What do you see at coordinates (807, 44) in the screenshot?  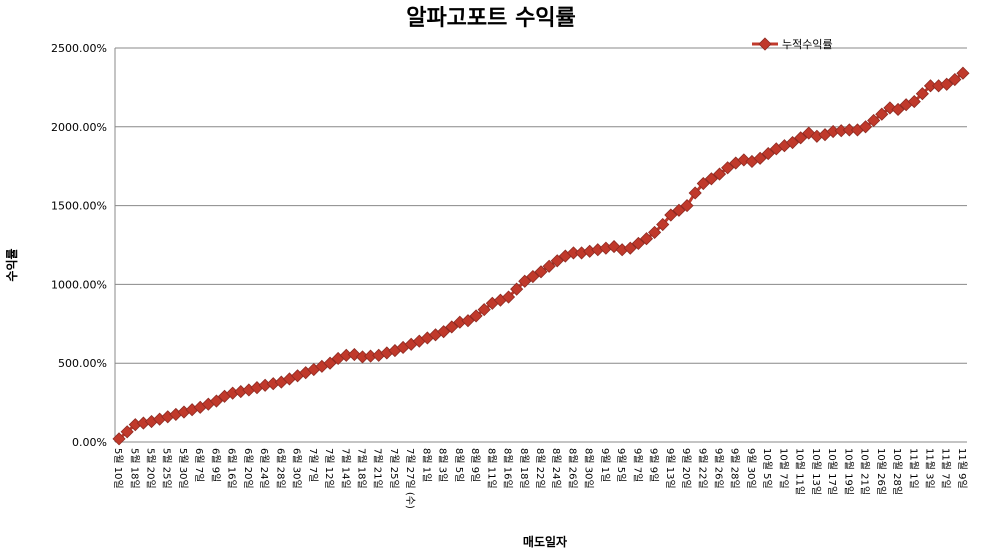 I see `legend-label: 누적수익률` at bounding box center [807, 44].